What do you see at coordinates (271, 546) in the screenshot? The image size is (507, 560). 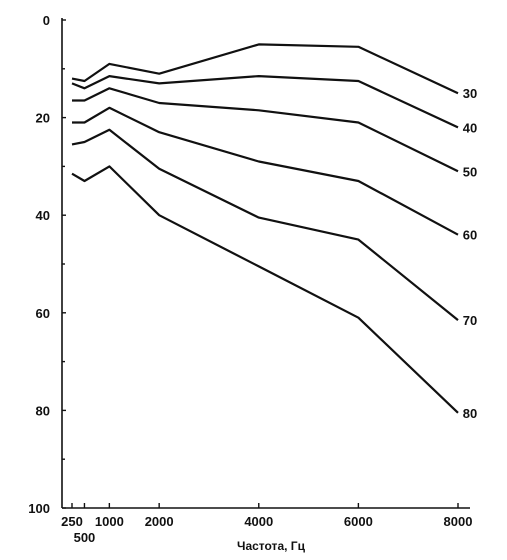 I see `x-axis-title: Частота, Гц` at bounding box center [271, 546].